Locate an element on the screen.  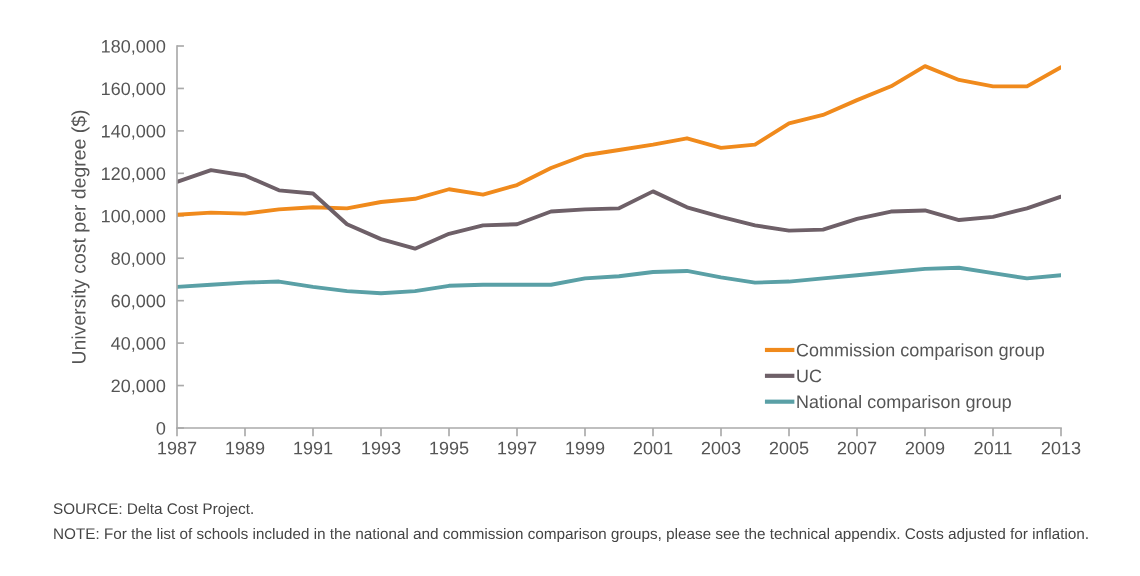
x-tick-label: 1999 is located at coordinates (585, 448).